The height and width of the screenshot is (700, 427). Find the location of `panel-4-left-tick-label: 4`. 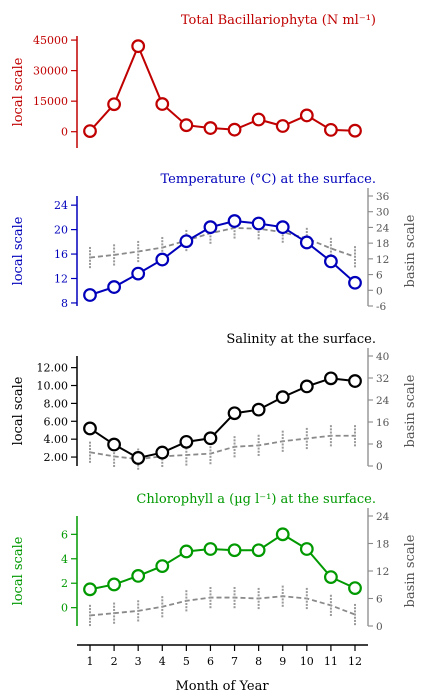

panel-4-left-tick-label: 4 is located at coordinates (64, 559).